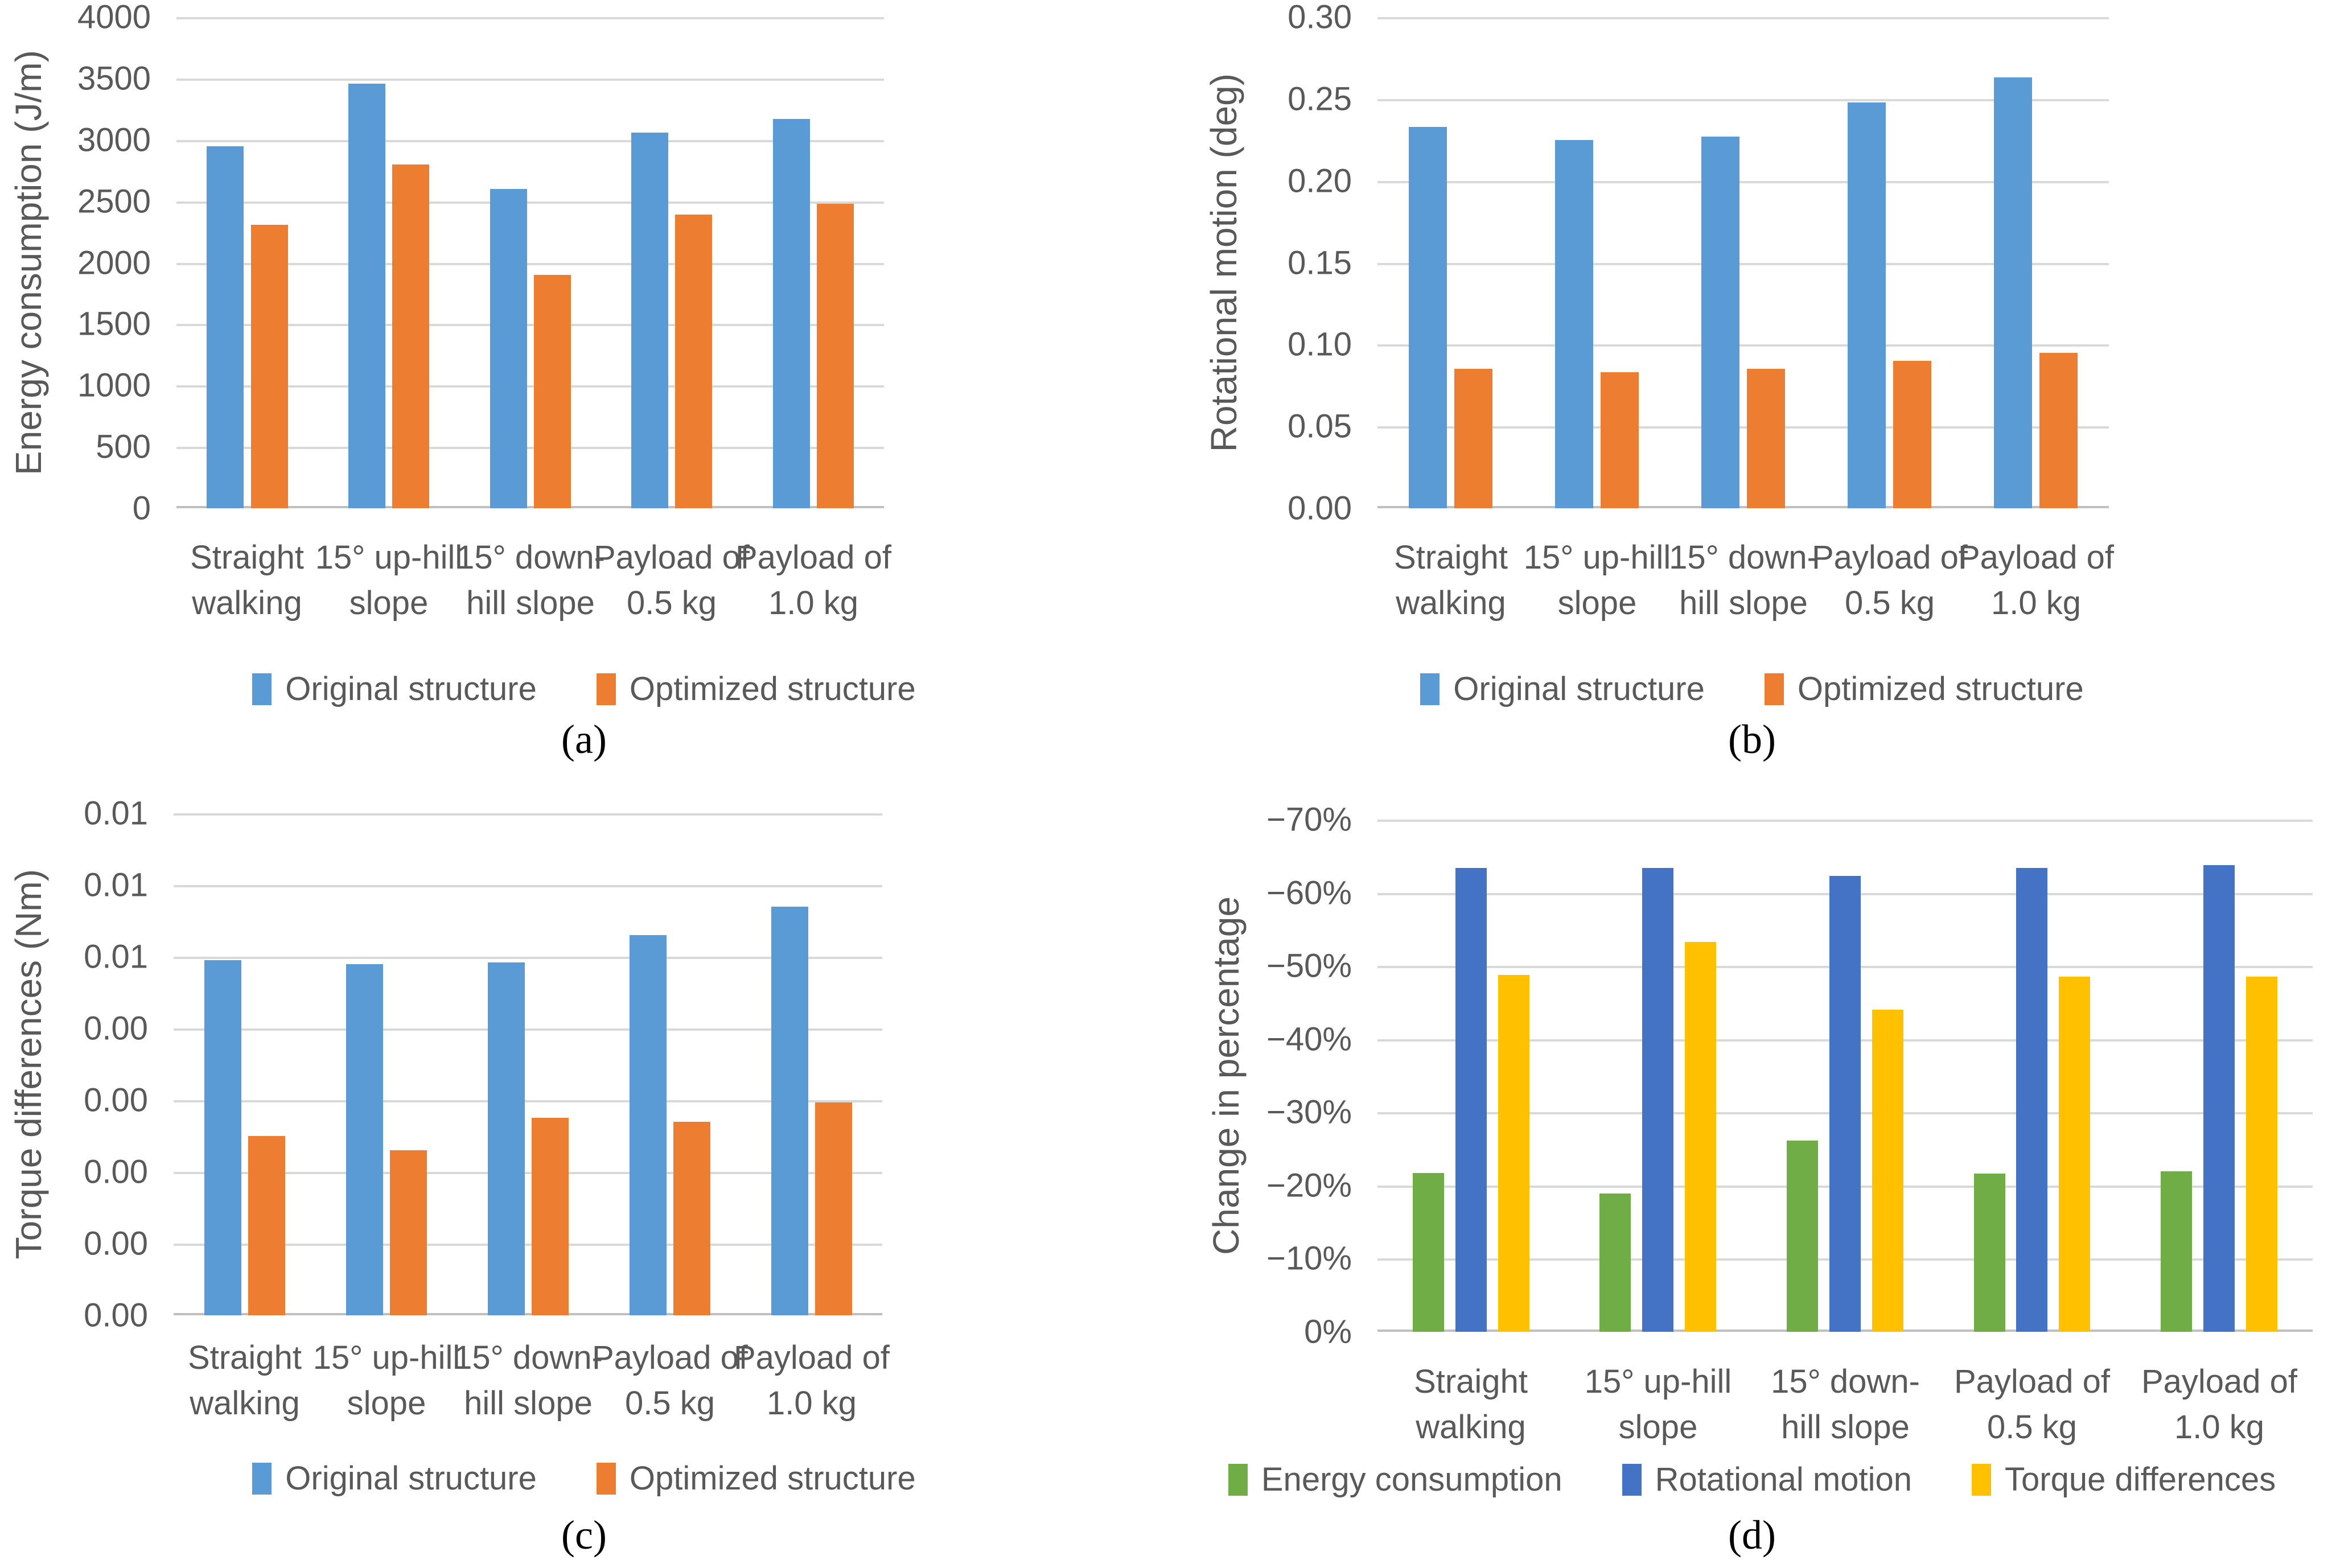  What do you see at coordinates (1309, 820) in the screenshot?
I see `y-tick-label: −70%` at bounding box center [1309, 820].